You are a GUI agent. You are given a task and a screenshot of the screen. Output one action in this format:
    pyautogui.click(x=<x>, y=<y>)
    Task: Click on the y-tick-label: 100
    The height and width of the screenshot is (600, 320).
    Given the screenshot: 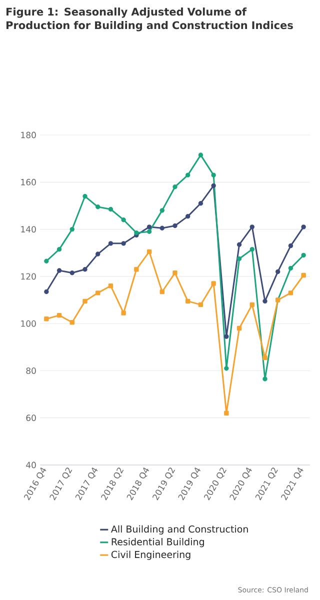 What is the action you would take?
    pyautogui.click(x=28, y=323)
    